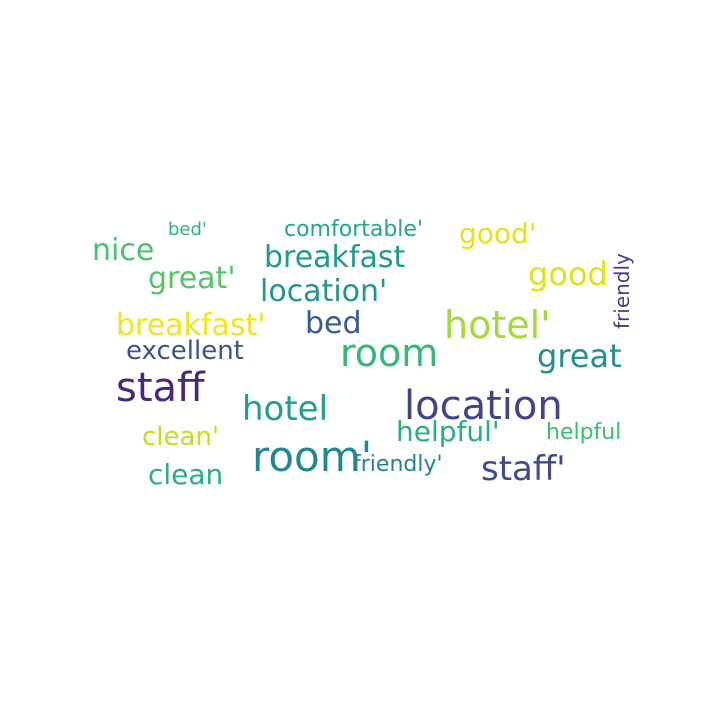 Image resolution: width=720 pixels, height=720 pixels. Describe the element at coordinates (123, 250) in the screenshot. I see `word-nice: nice` at that location.